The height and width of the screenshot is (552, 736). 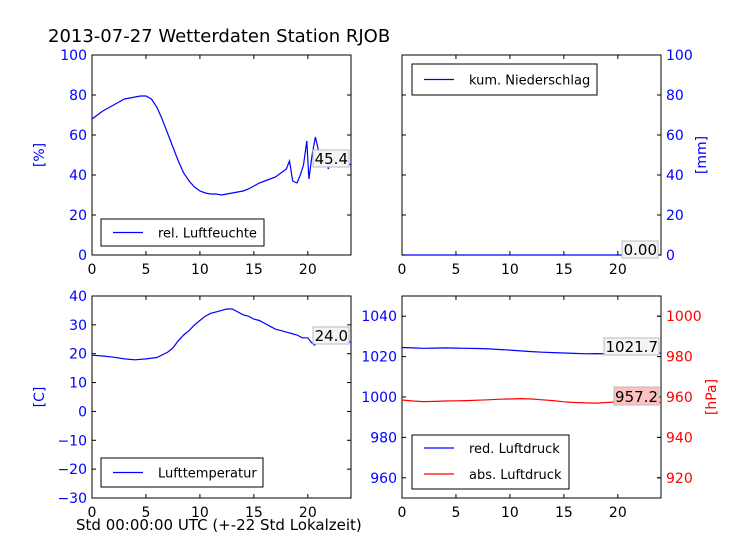 I want to click on y2-tick-label: 1000, so click(x=684, y=317).